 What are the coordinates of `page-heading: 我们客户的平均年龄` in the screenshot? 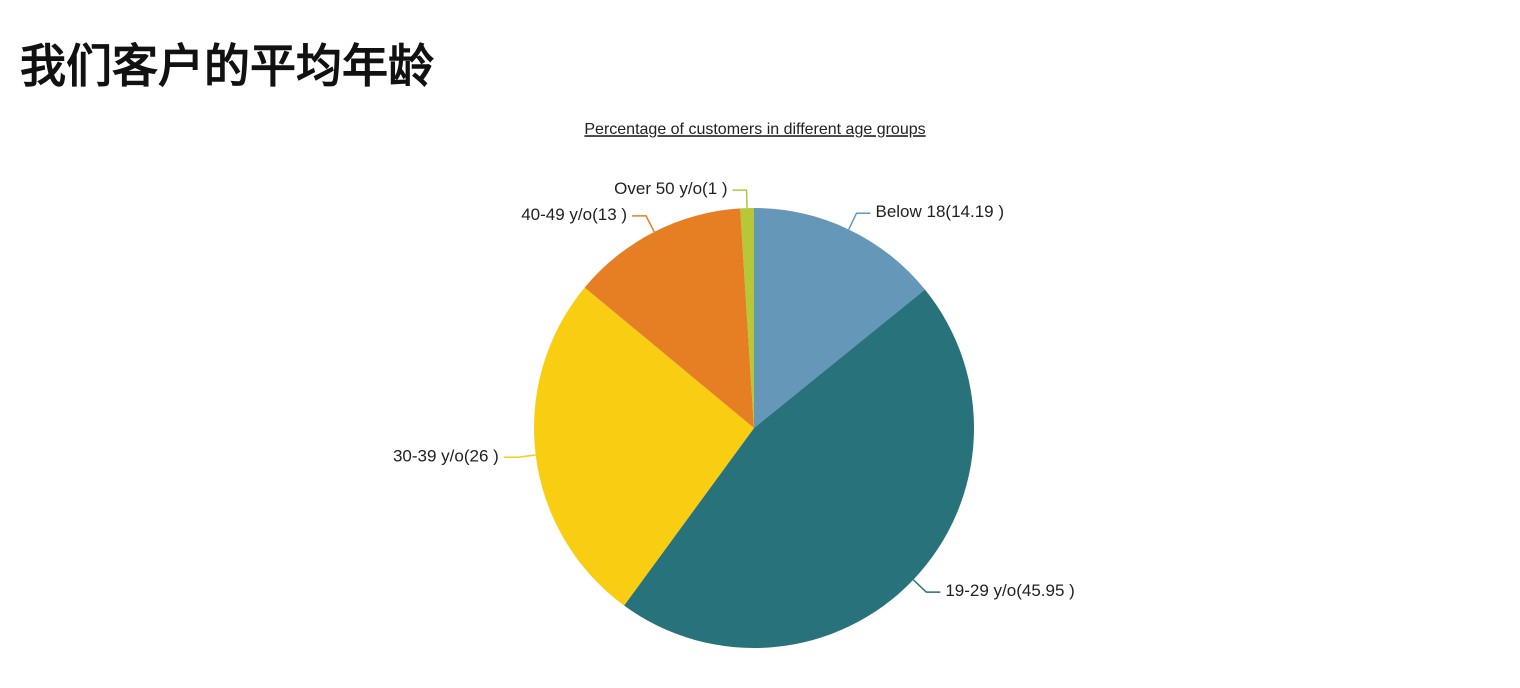 It's located at (227, 66).